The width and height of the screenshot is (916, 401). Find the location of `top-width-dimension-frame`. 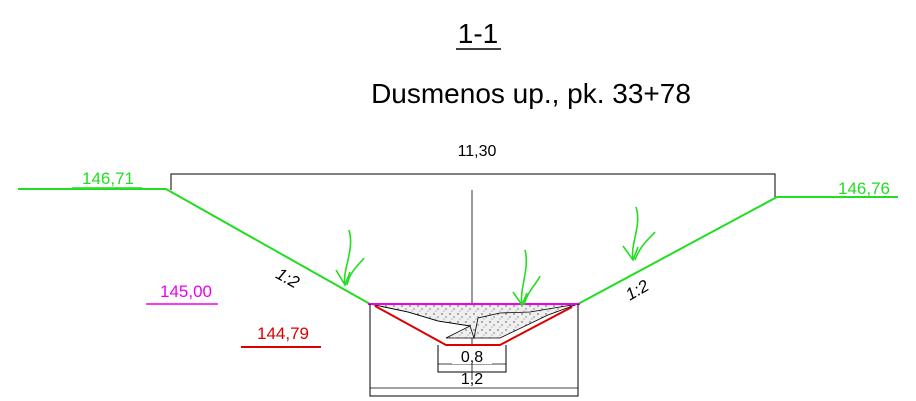

top-width-dimension-frame is located at coordinates (473, 185).